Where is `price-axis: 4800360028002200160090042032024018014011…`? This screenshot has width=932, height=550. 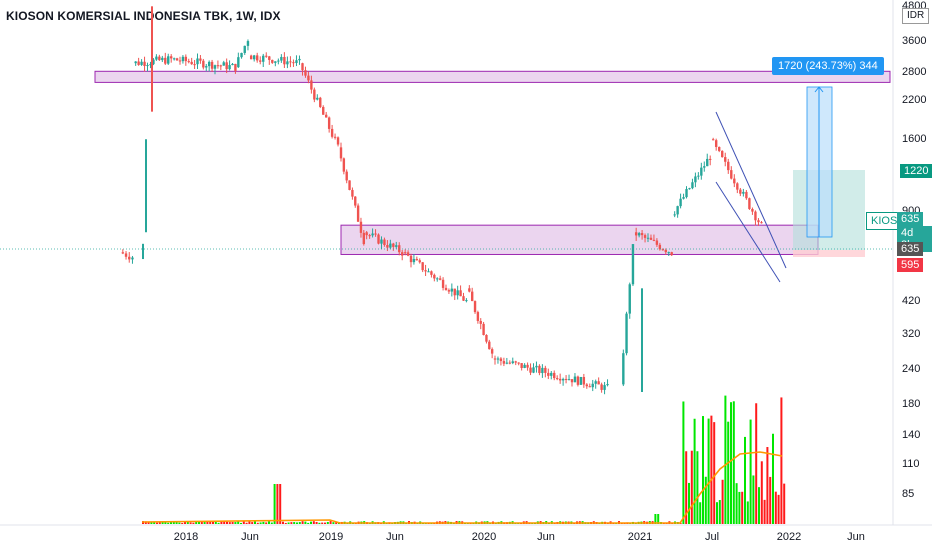
price-axis: 4800360028002200160090042032024018014011… is located at coordinates (909, 262).